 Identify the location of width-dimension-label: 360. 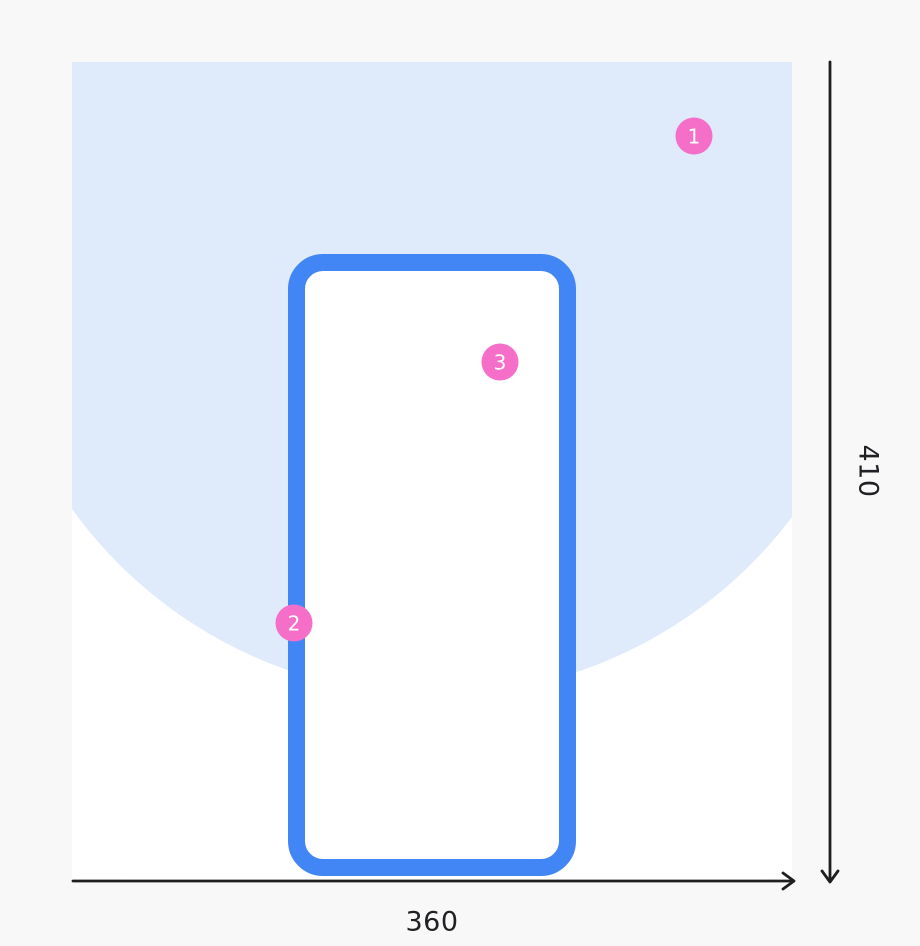
(432, 922).